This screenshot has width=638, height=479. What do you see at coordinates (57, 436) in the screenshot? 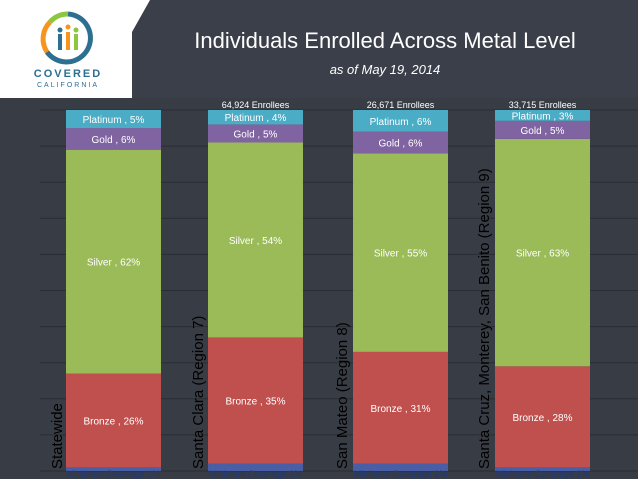
I see `category-label: Statewide` at bounding box center [57, 436].